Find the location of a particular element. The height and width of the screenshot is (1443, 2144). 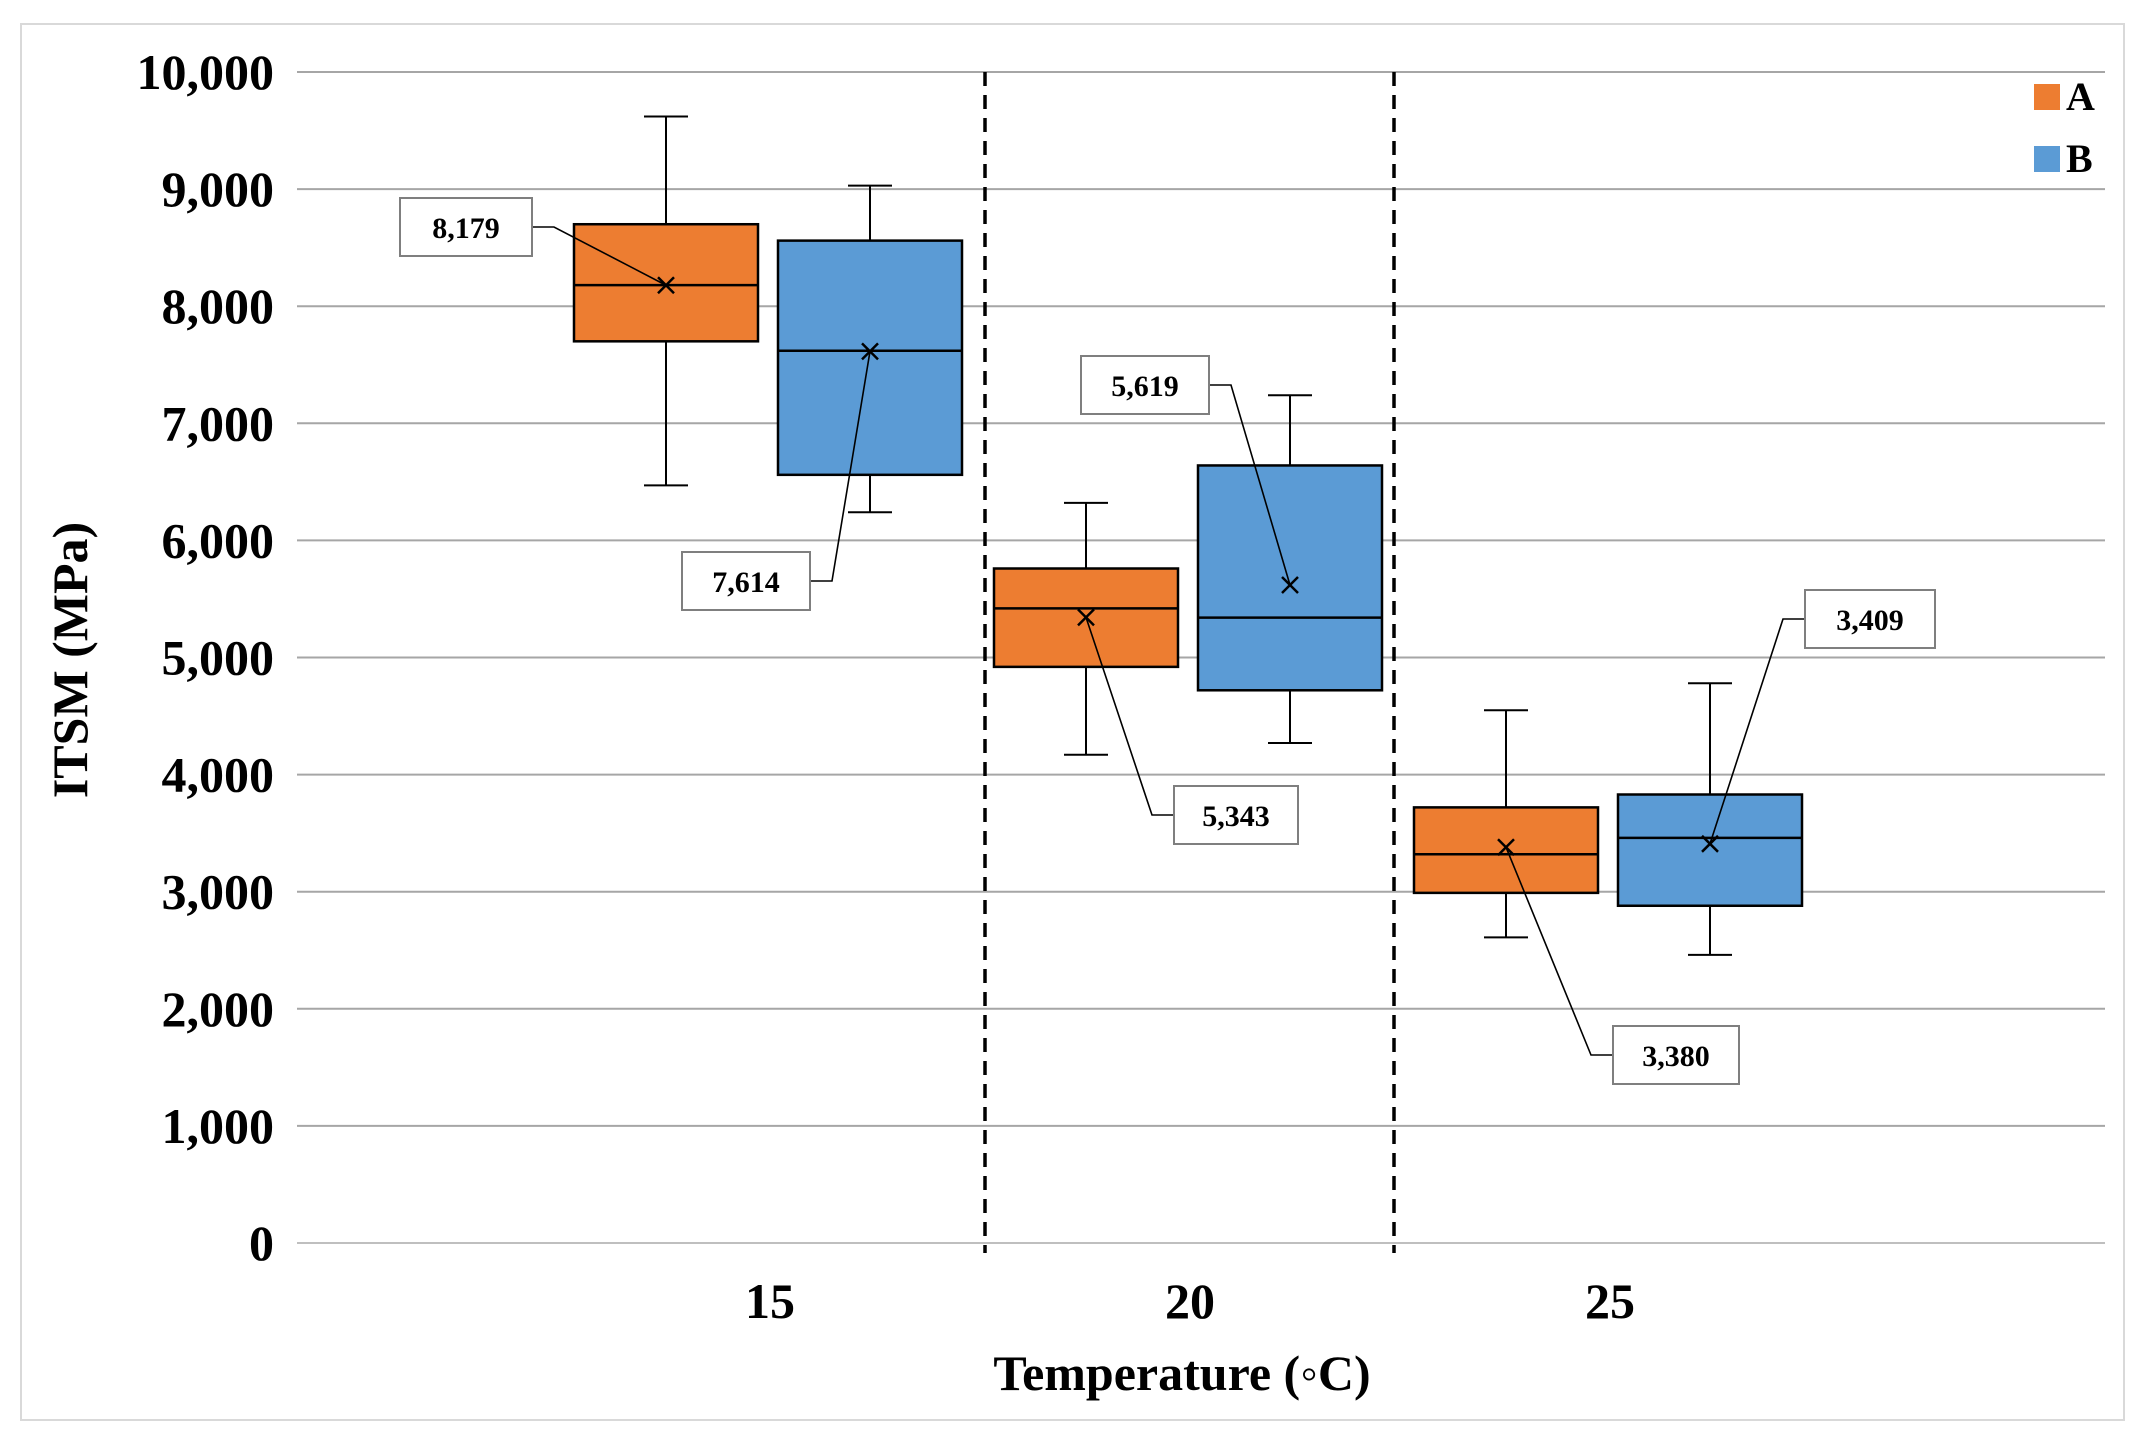

y-tick-label-5000: 5,000 is located at coordinates (218, 658).